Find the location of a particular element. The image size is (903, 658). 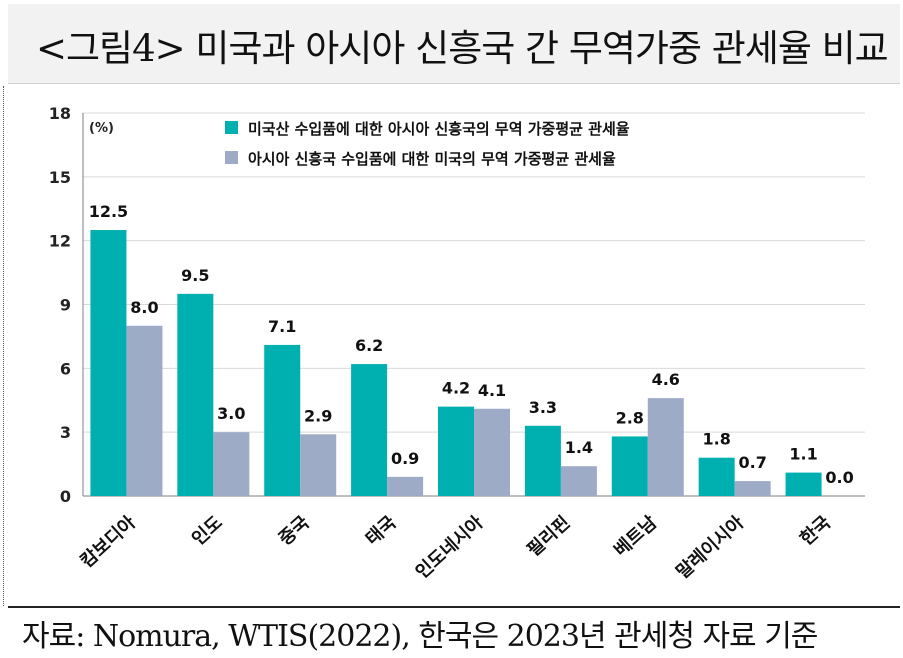

data-label: 0.0 is located at coordinates (839, 477).